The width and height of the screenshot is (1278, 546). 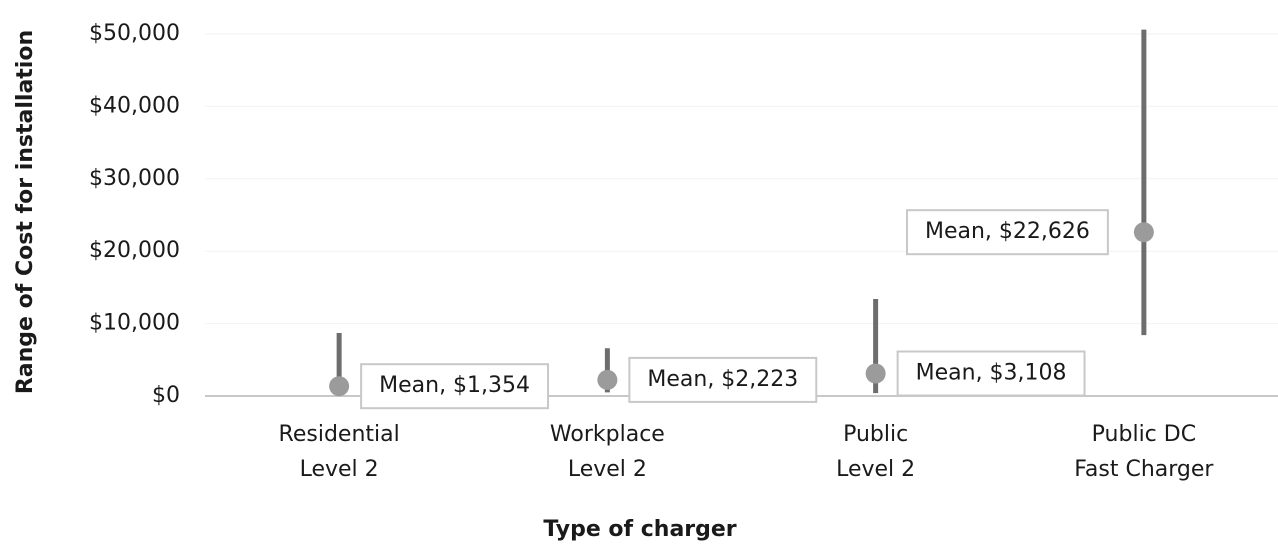 I want to click on mean-label: Mean, $3,108, so click(x=991, y=372).